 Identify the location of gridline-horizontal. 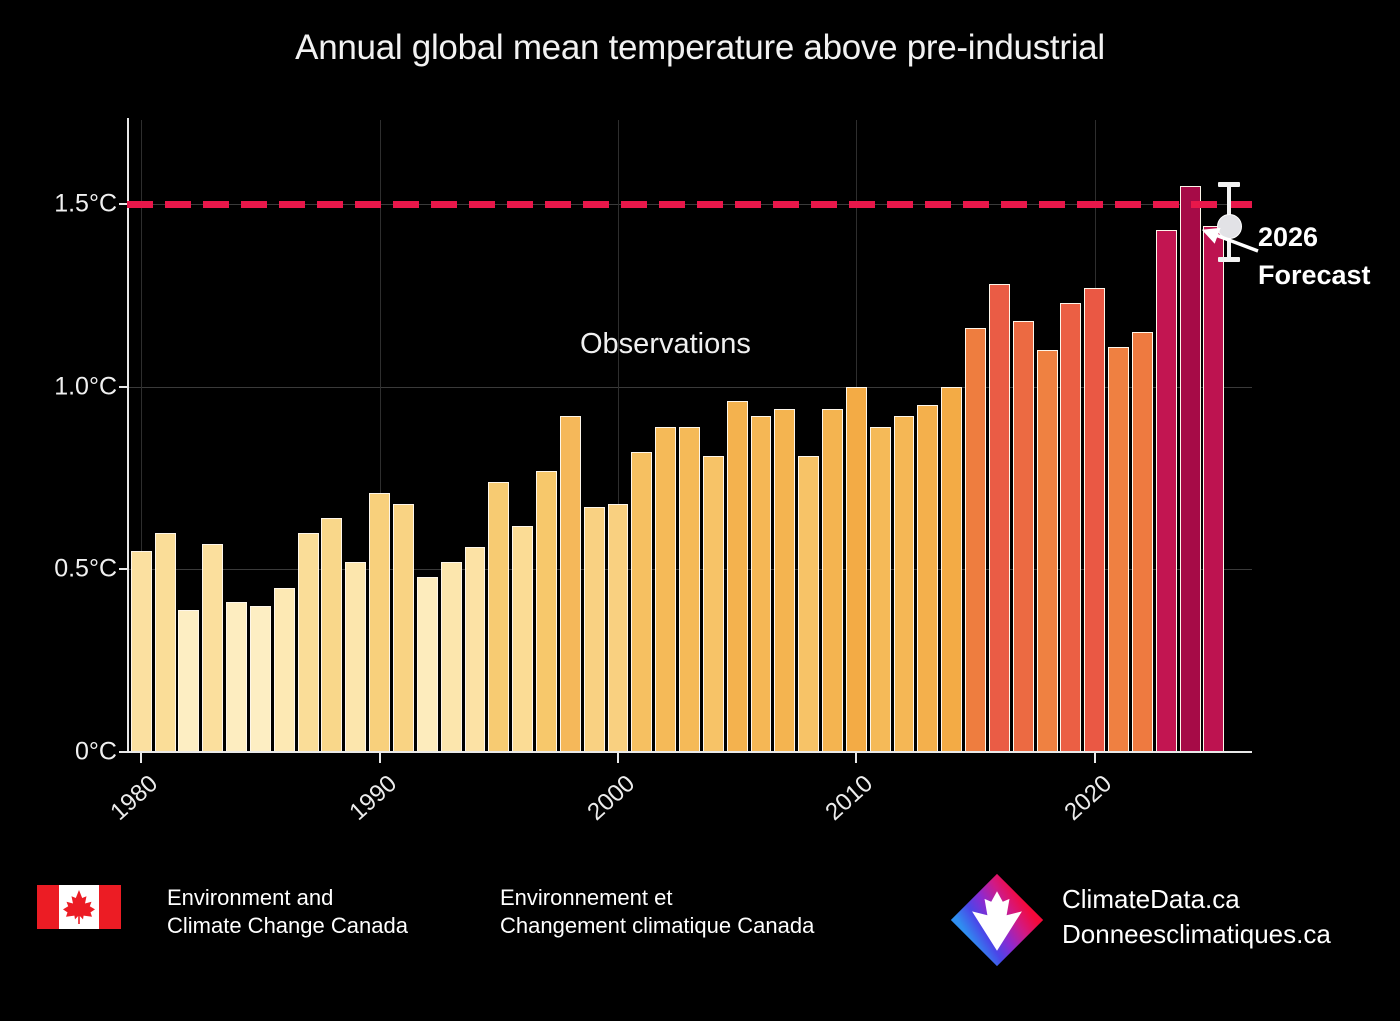
(689, 387).